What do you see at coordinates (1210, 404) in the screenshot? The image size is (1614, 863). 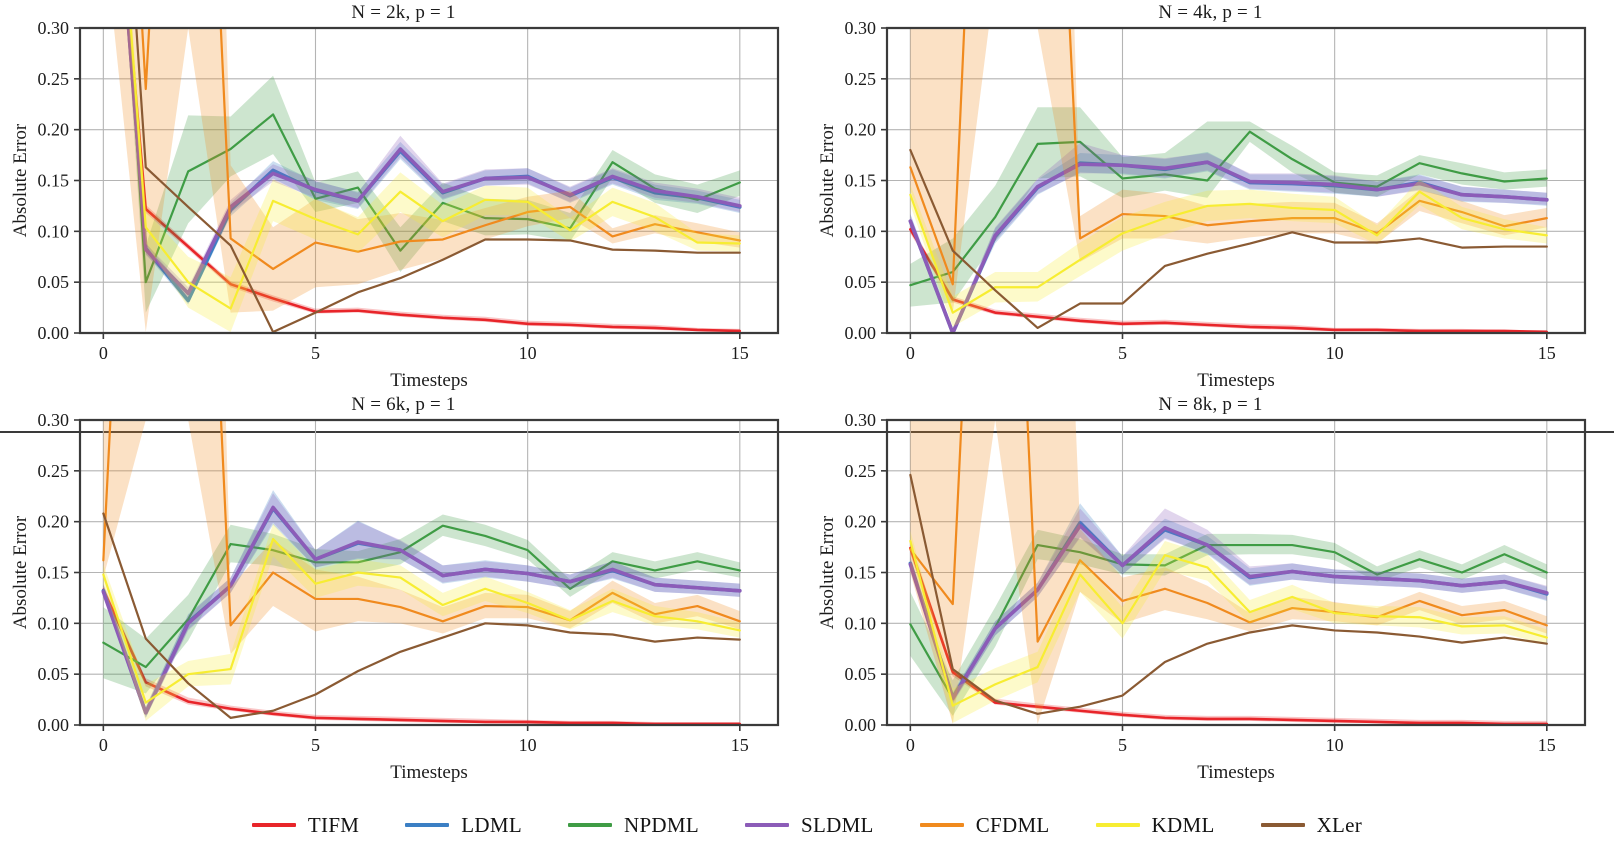 I see `panel-title: N = 8k, p = 1` at bounding box center [1210, 404].